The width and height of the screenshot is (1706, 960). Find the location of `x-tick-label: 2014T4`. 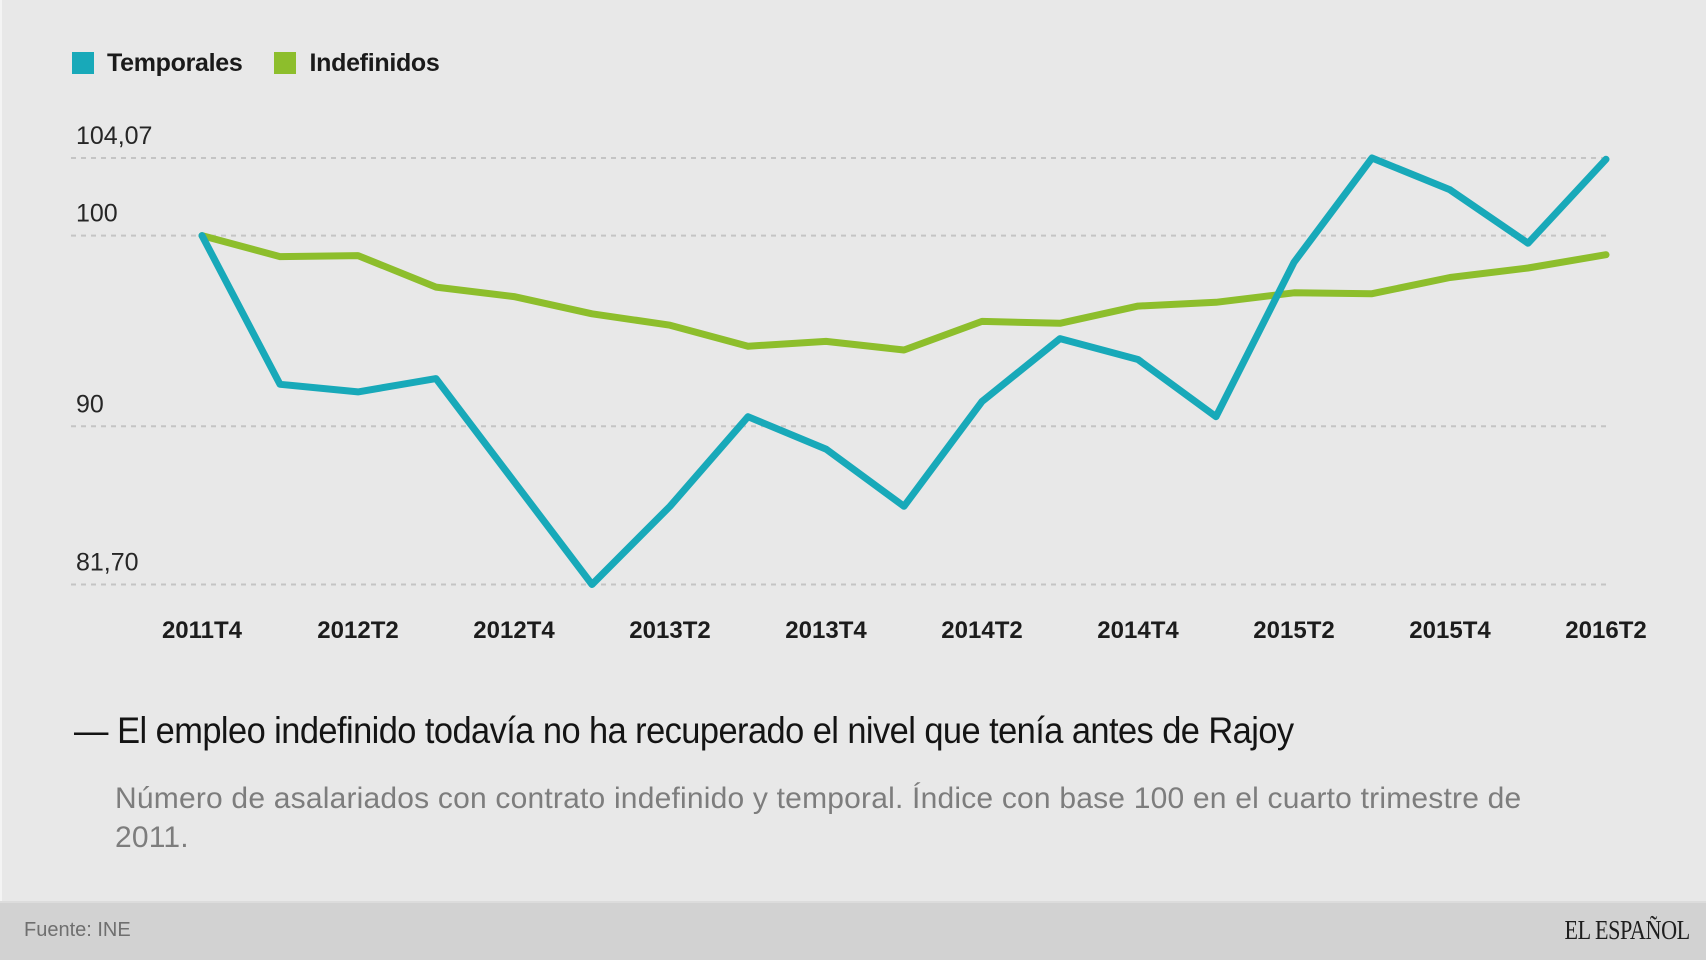

x-tick-label: 2014T4 is located at coordinates (1138, 630).